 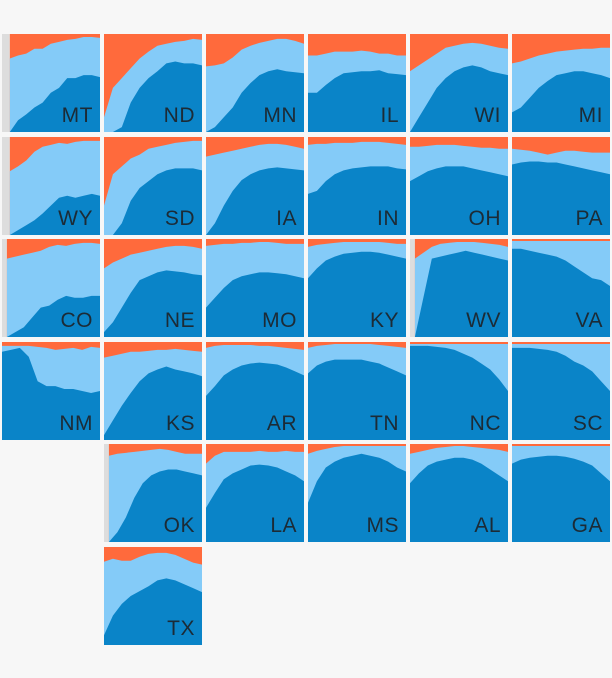 What do you see at coordinates (483, 320) in the screenshot?
I see `state-label: WV` at bounding box center [483, 320].